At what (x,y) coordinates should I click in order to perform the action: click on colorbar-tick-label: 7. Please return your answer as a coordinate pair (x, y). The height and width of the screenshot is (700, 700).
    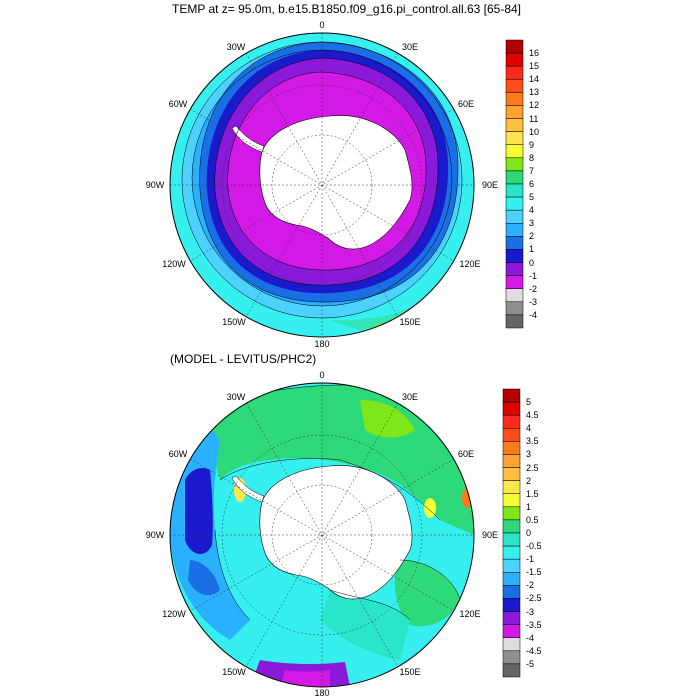
    Looking at the image, I should click on (532, 170).